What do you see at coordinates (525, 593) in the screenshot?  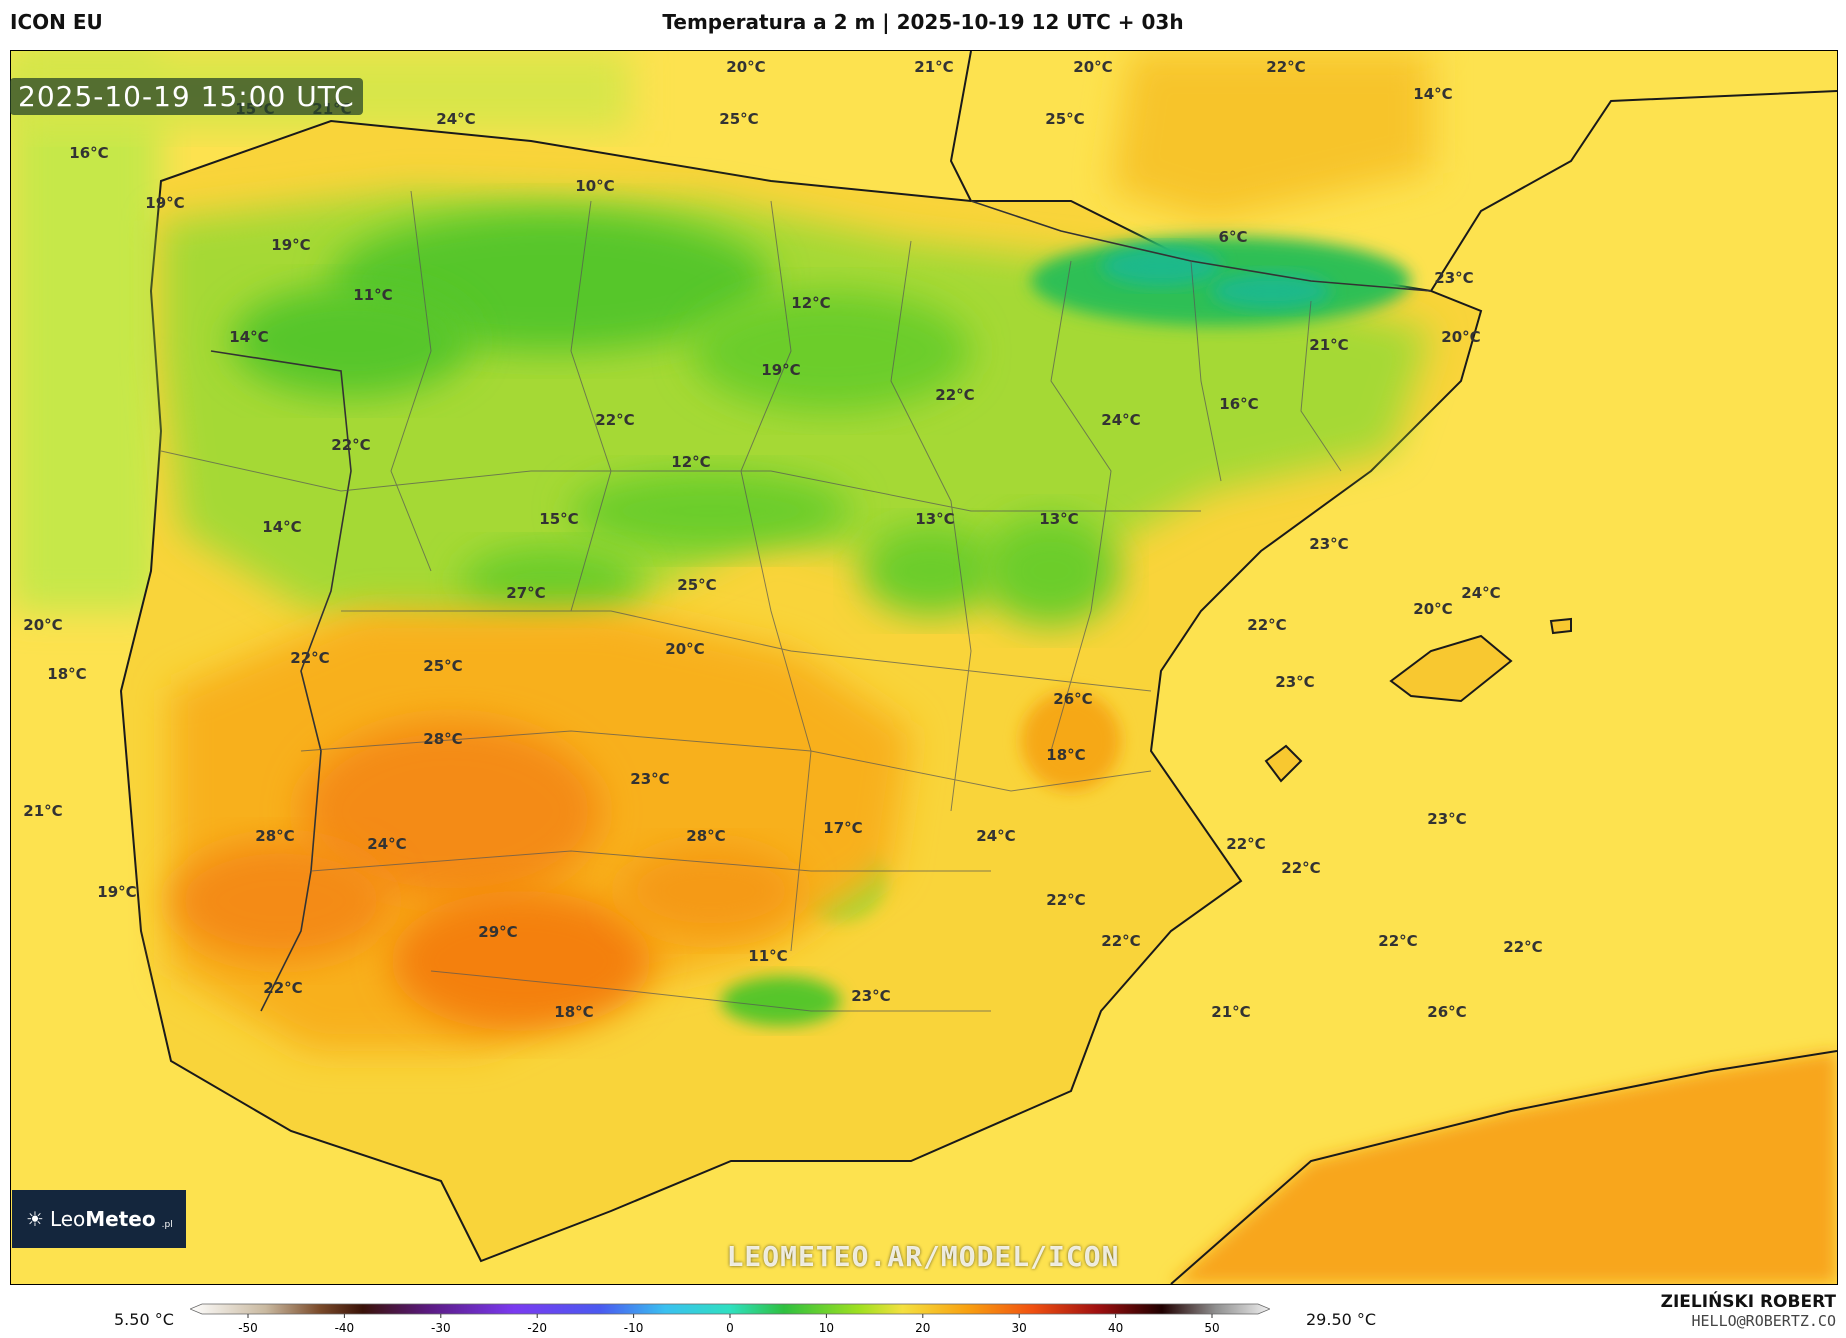 I see `temperature-label: 27°C` at bounding box center [525, 593].